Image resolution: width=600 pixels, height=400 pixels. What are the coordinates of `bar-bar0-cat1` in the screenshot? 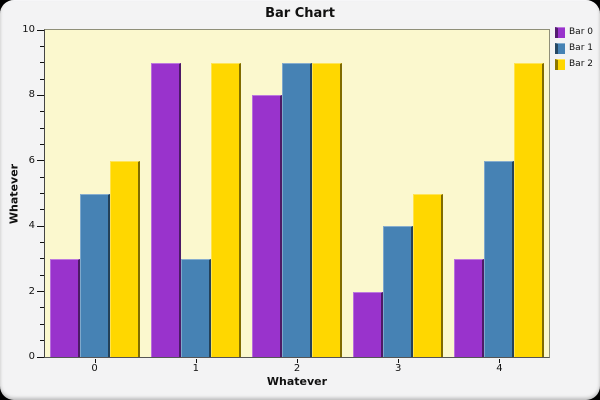 It's located at (166, 209).